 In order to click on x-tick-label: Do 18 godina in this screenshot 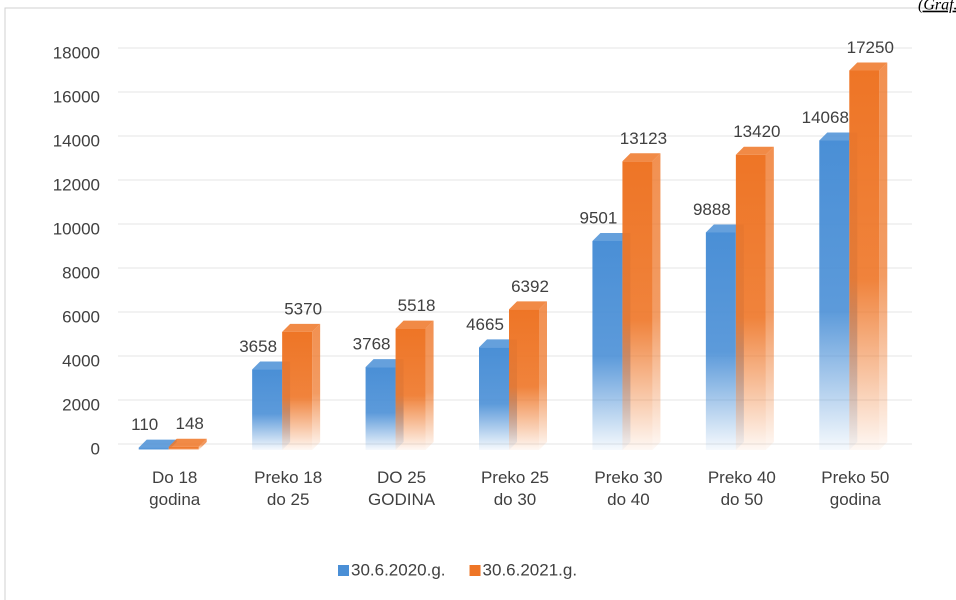, I will do `click(175, 488)`.